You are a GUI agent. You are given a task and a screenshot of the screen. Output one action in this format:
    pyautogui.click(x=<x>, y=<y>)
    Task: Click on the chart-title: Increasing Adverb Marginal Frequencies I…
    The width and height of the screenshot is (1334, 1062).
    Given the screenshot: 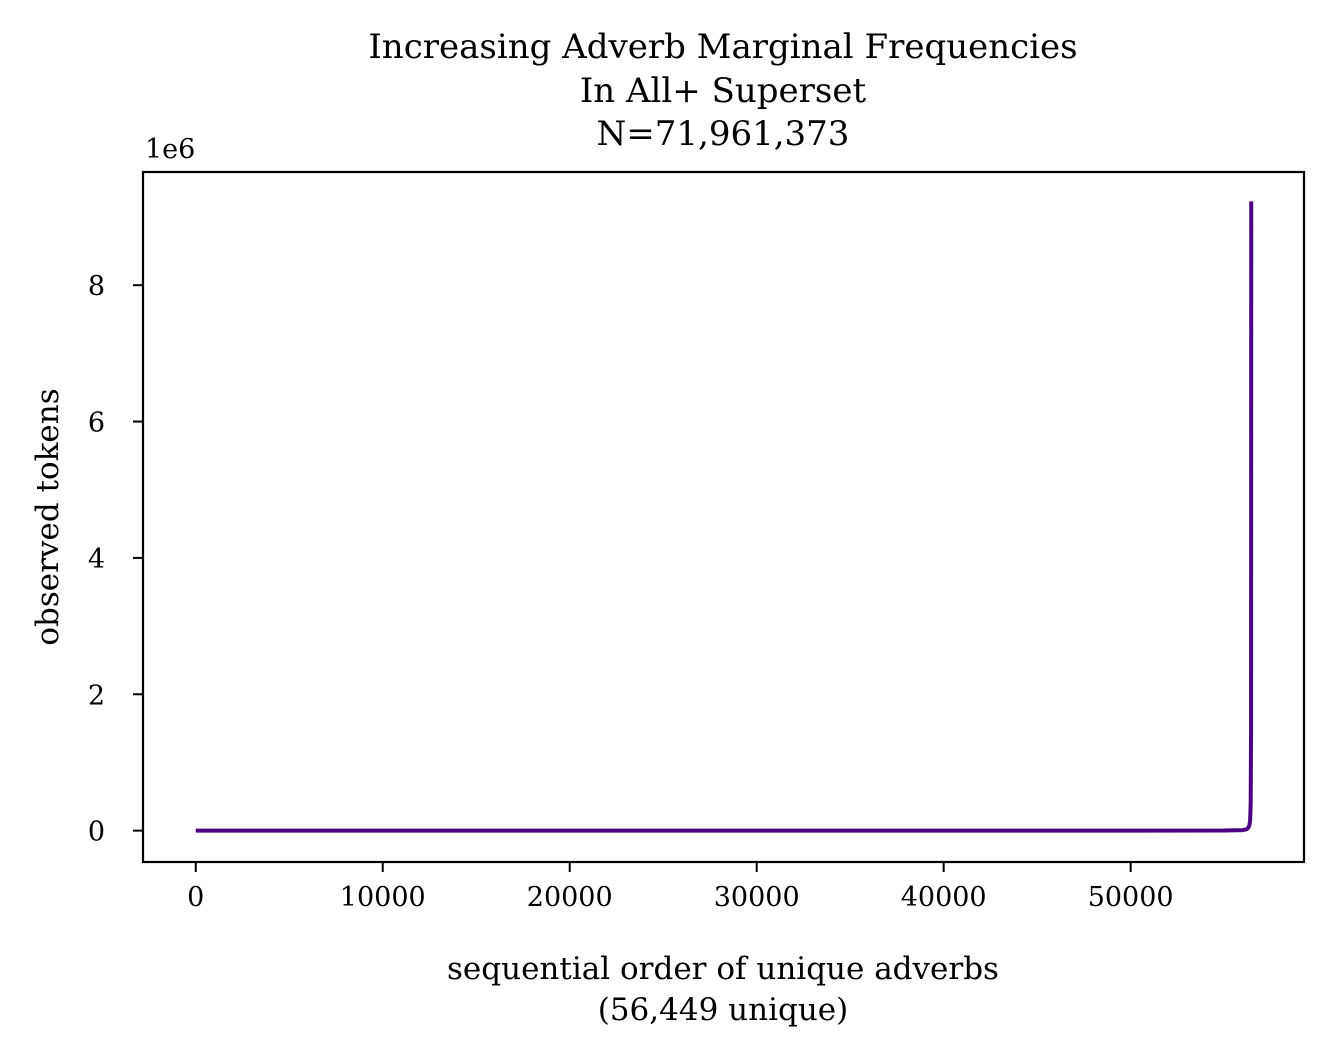 What is the action you would take?
    pyautogui.click(x=722, y=90)
    